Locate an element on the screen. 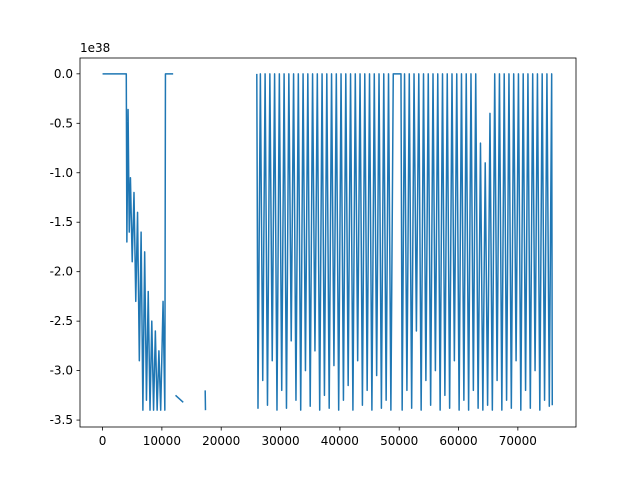  x-tick-label: 60000 is located at coordinates (458, 441).